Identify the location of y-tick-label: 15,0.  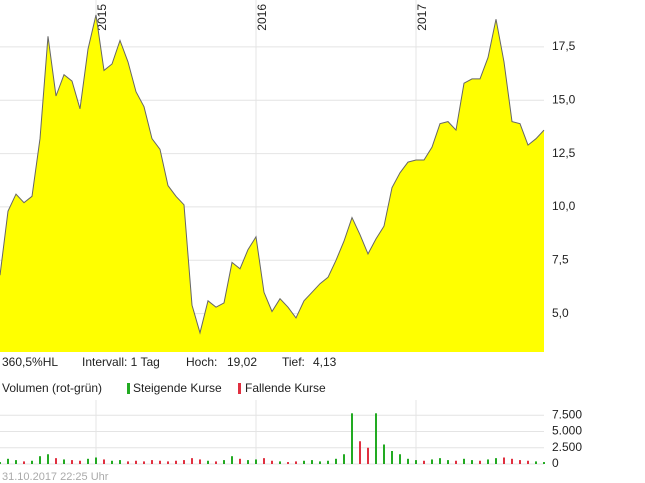
(564, 99).